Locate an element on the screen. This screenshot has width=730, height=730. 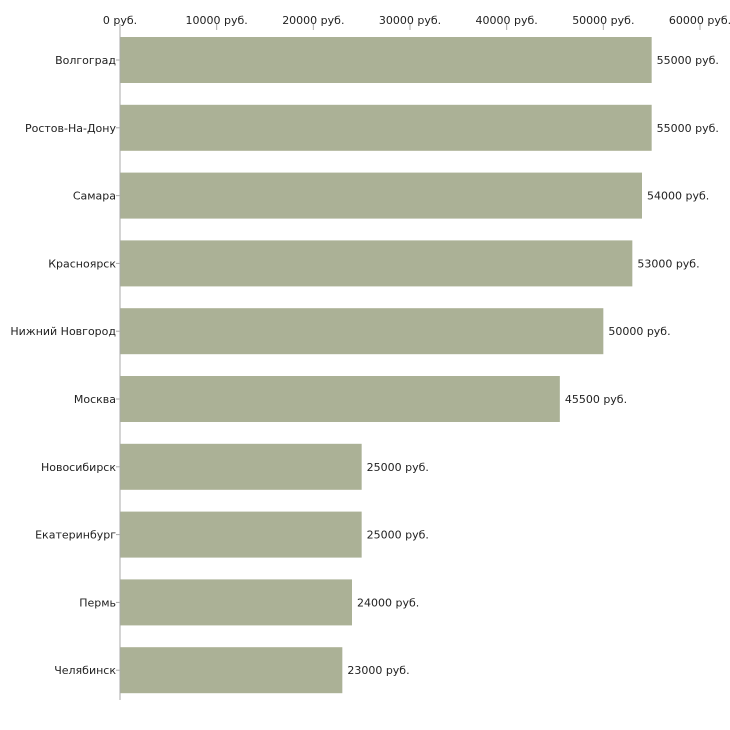
value-label: 50000 руб. is located at coordinates (639, 331).